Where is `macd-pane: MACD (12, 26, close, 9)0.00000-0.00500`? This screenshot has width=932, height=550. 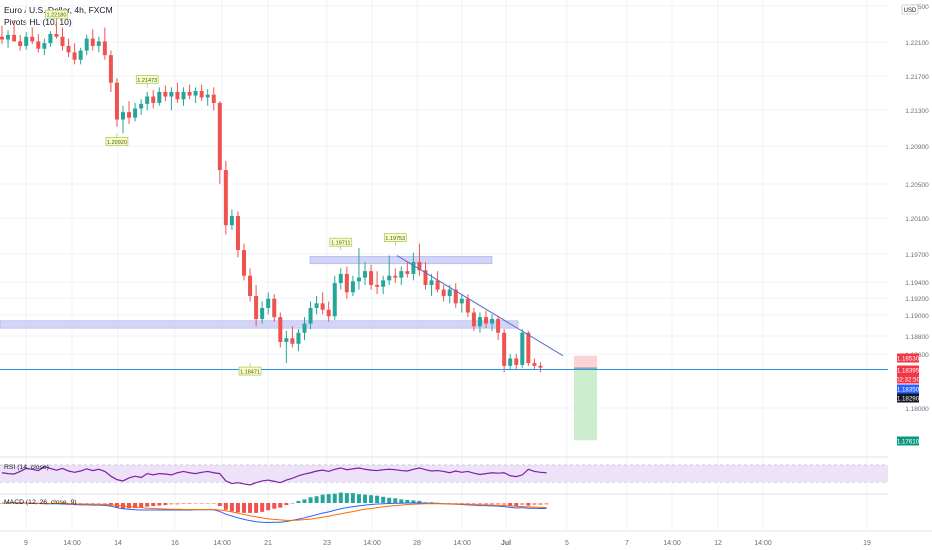 macd-pane: MACD (12, 26, close, 9)0.00000-0.00500 is located at coordinates (460, 509).